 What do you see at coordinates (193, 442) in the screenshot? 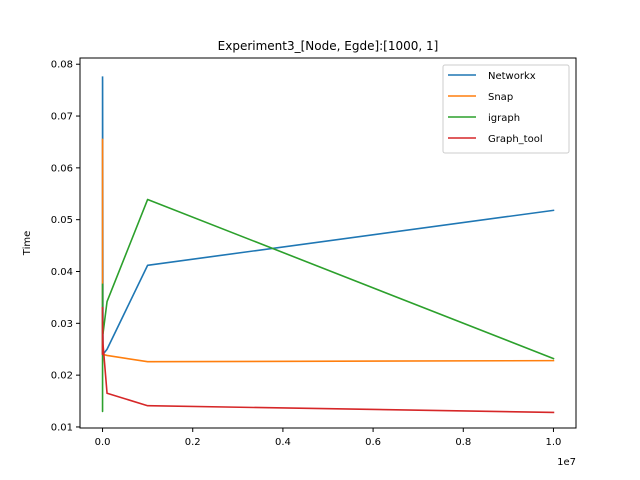
I see `x-tick-label: 0.2` at bounding box center [193, 442].